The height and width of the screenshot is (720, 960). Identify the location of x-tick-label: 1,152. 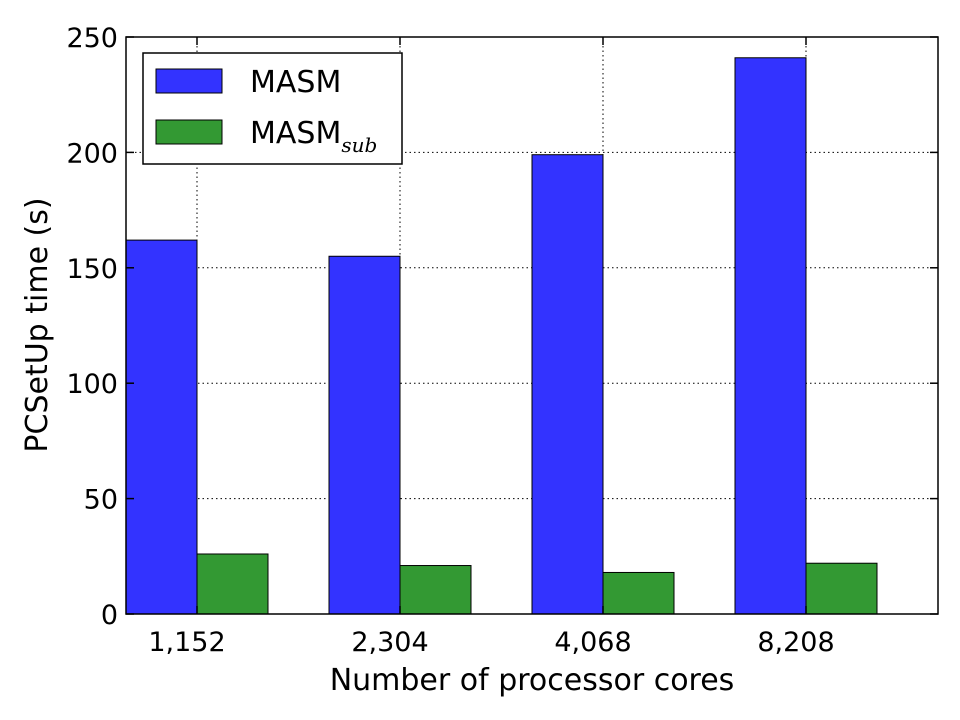
(186, 642).